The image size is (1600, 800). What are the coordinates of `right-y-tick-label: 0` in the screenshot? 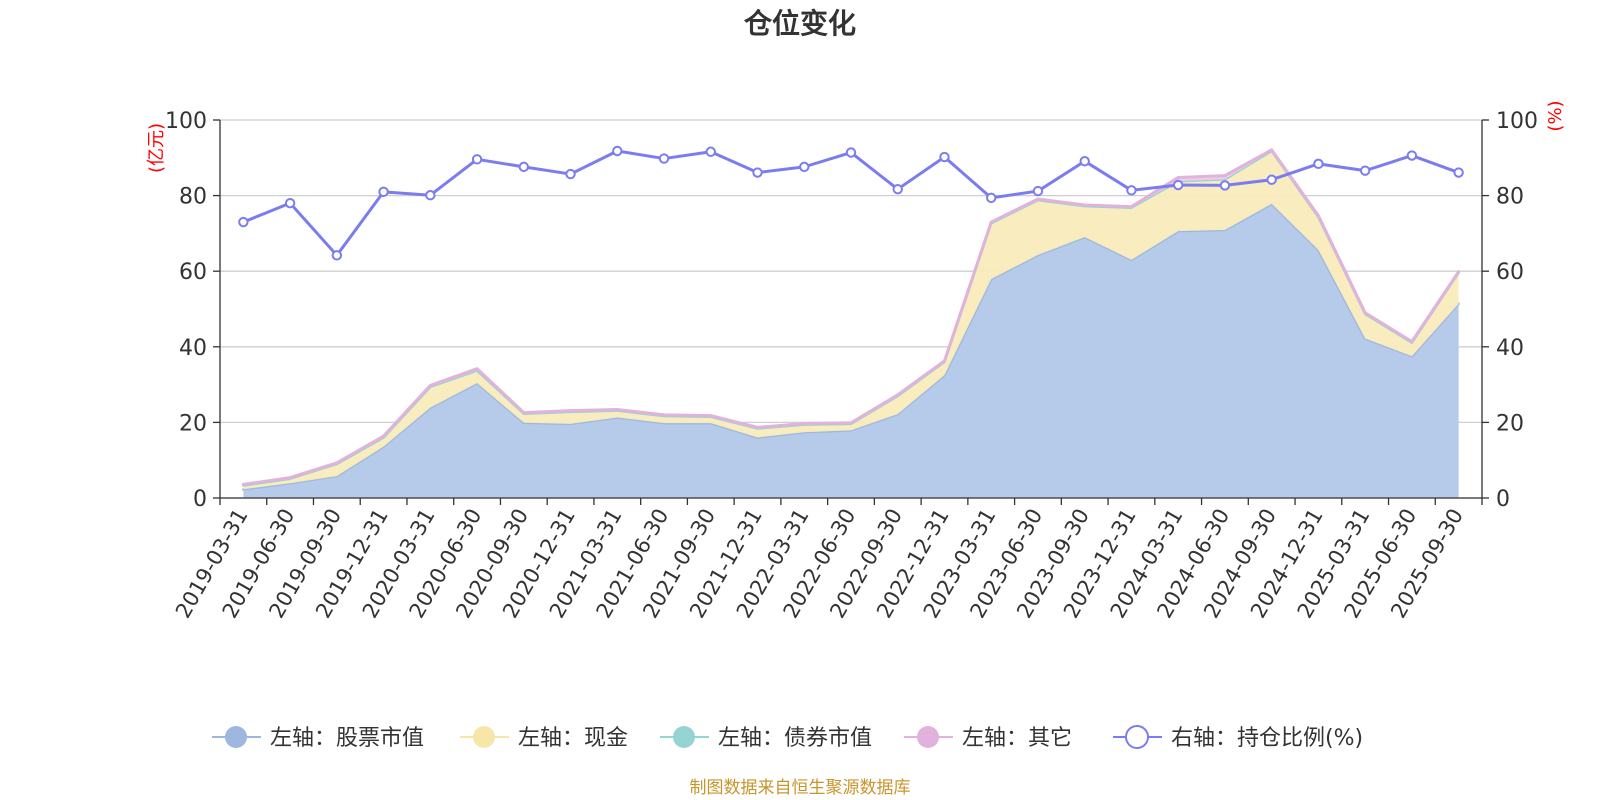 It's located at (1503, 499).